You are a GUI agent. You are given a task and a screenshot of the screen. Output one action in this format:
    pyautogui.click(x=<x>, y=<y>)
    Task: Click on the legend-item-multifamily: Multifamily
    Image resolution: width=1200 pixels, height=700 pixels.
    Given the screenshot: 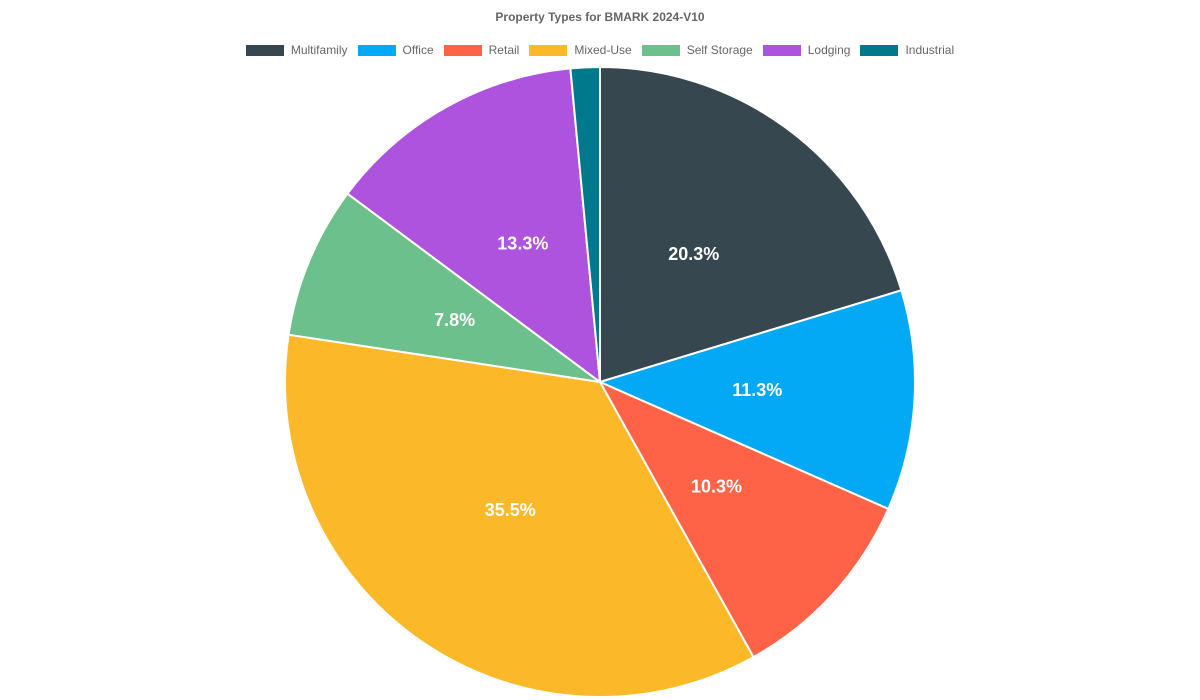 What is the action you would take?
    pyautogui.click(x=296, y=50)
    